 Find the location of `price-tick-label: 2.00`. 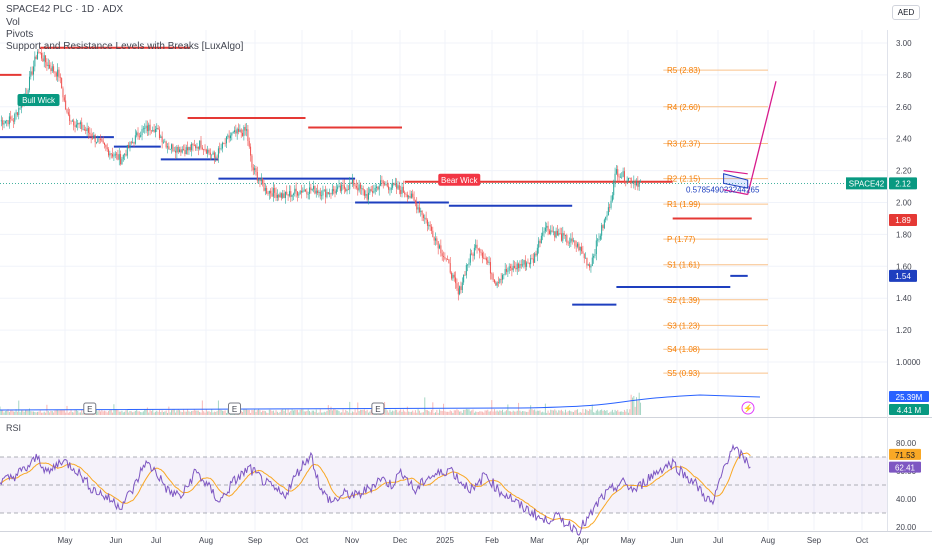

price-tick-label: 2.00 is located at coordinates (904, 203).